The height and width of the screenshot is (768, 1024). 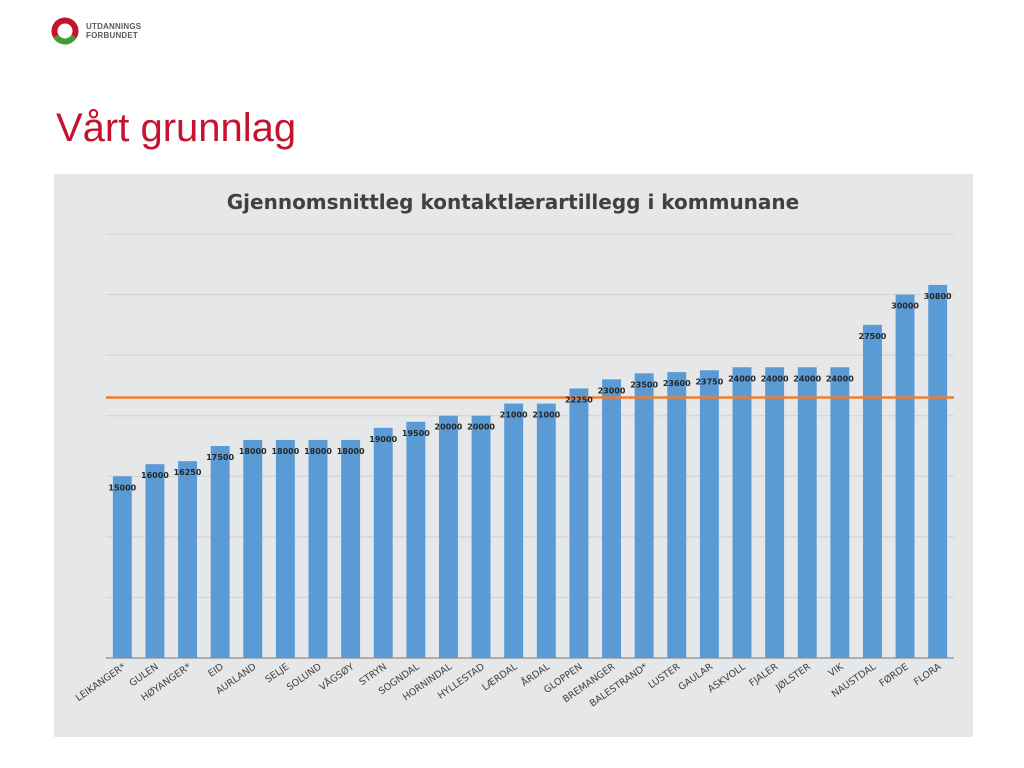 I want to click on data-label: 23000, so click(x=612, y=390).